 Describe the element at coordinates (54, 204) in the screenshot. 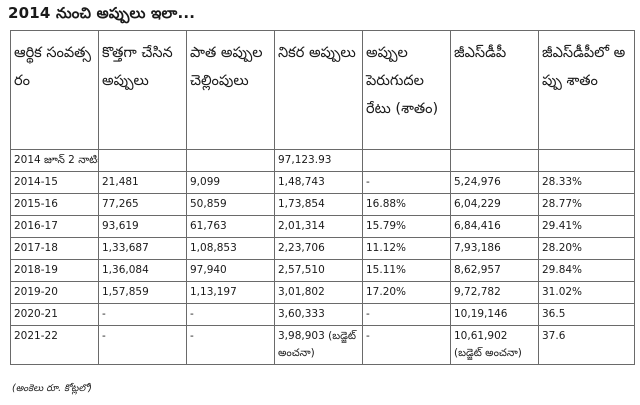

I see `table-cell: 2015-16` at that location.